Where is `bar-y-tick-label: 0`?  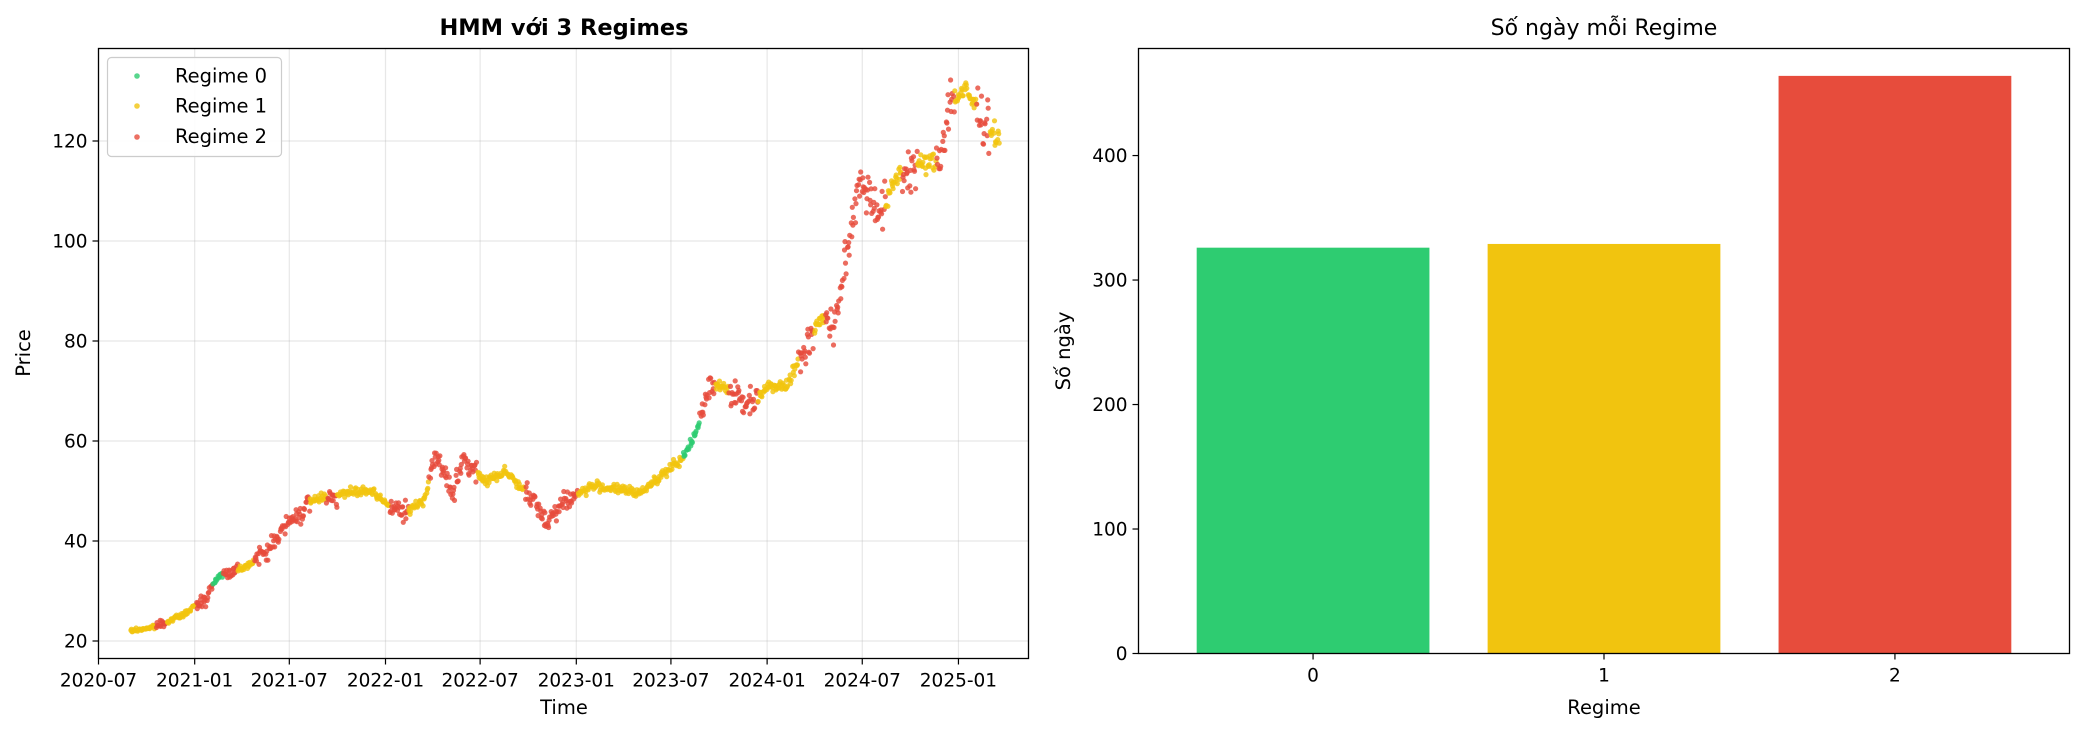 bar-y-tick-label: 0 is located at coordinates (1122, 654).